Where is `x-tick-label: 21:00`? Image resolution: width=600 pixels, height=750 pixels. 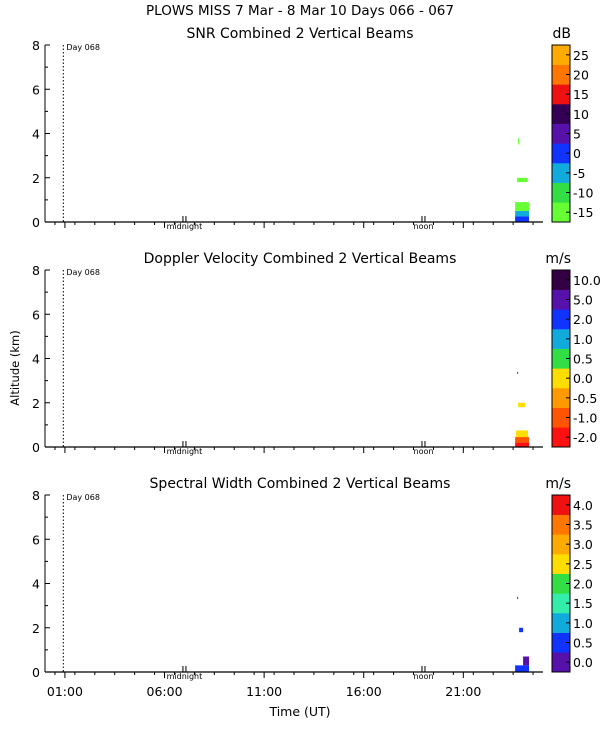
x-tick-label: 21:00 is located at coordinates (463, 691).